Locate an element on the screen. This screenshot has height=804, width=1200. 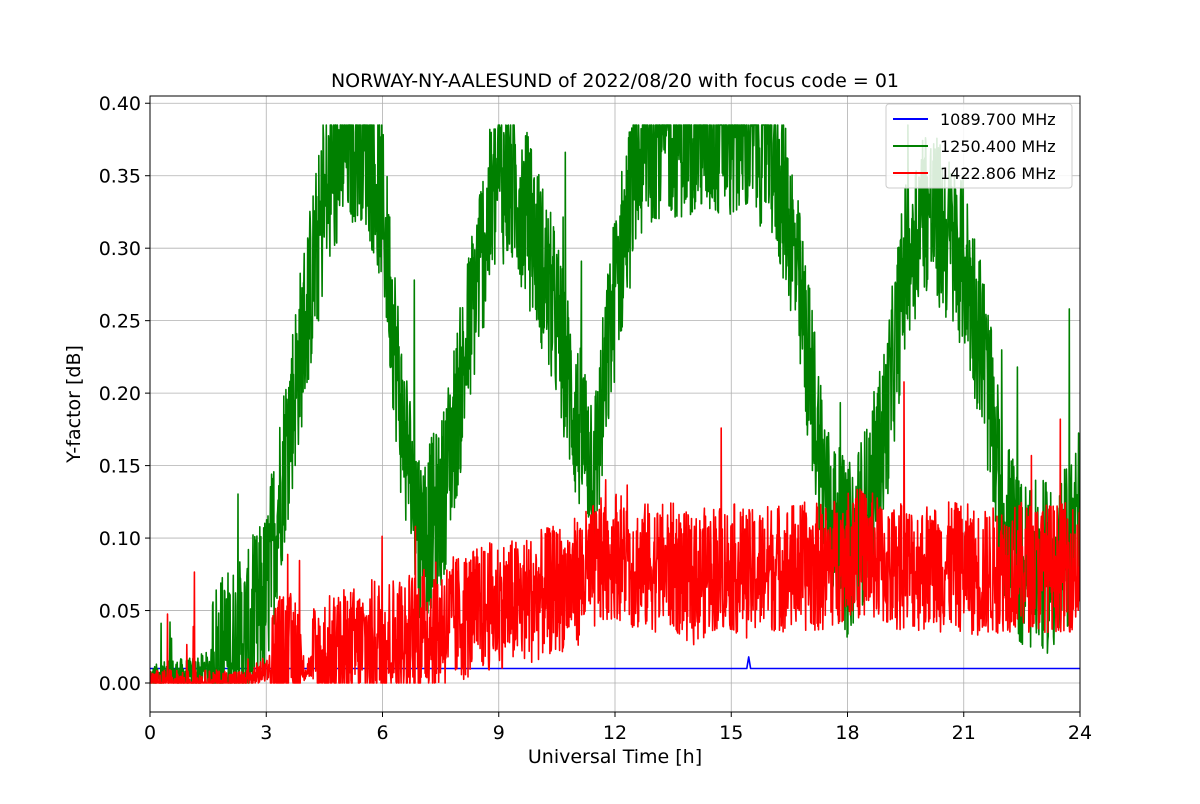
y-tick-label: 0.25 is located at coordinates (120, 322).